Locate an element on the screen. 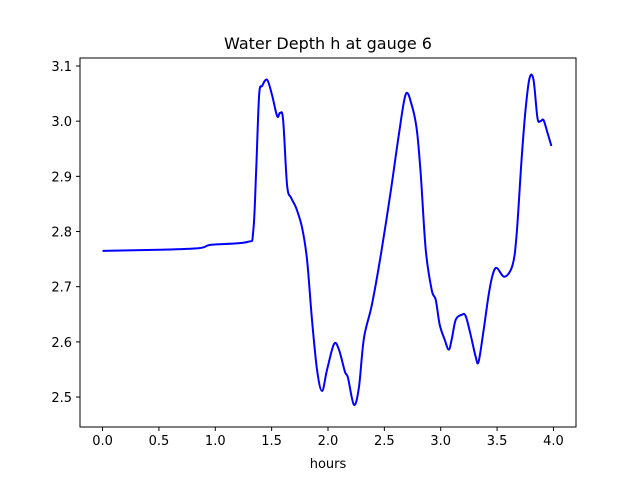 This screenshot has width=640, height=484. x-tick-label: 4.0 is located at coordinates (553, 441).